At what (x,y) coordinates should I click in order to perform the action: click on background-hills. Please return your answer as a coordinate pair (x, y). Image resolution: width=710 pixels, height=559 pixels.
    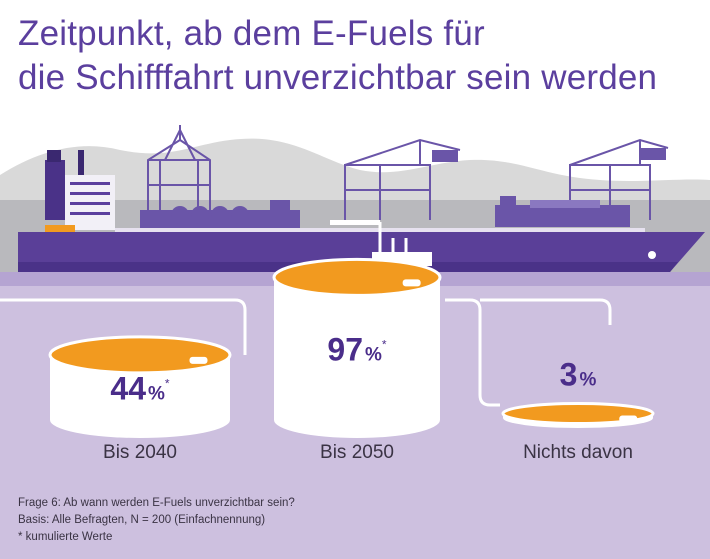
    Looking at the image, I should click on (355, 179).